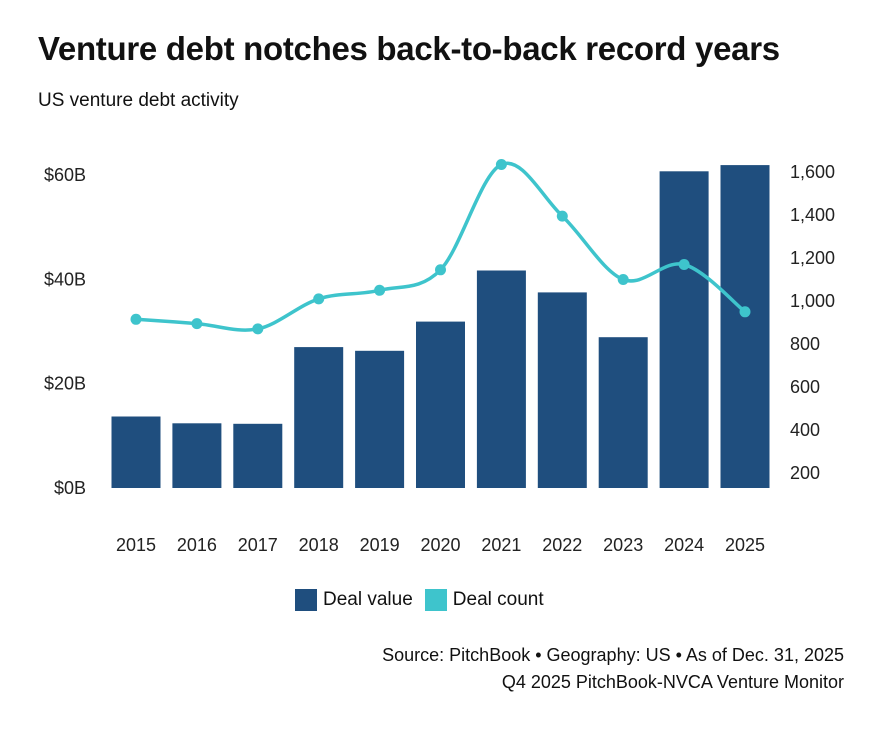 This screenshot has height=740, width=890. What do you see at coordinates (745, 326) in the screenshot?
I see `bar-2025` at bounding box center [745, 326].